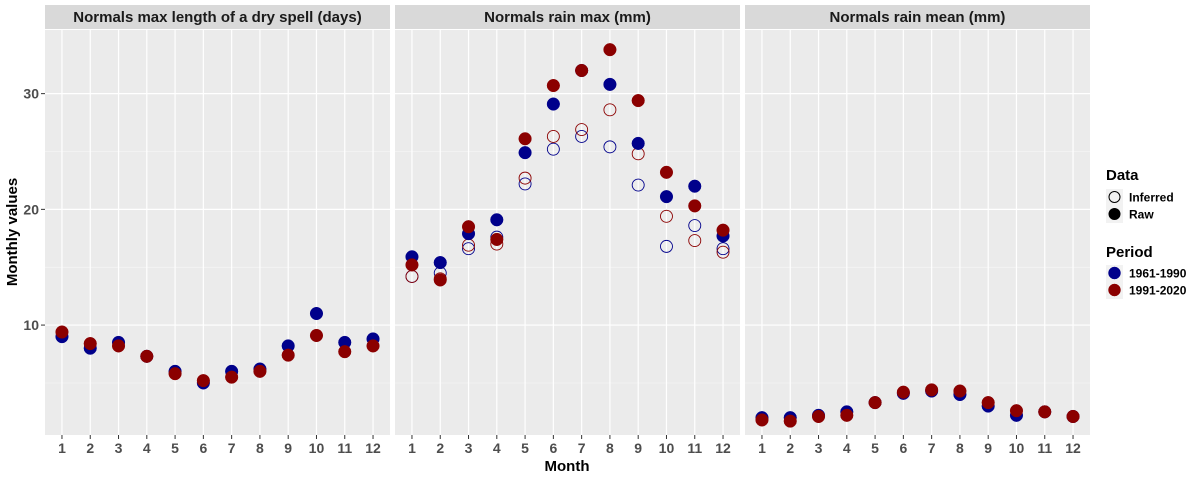 The width and height of the screenshot is (1200, 480). Describe the element at coordinates (12, 232) in the screenshot. I see `y-axis-title: Monthly values` at that location.